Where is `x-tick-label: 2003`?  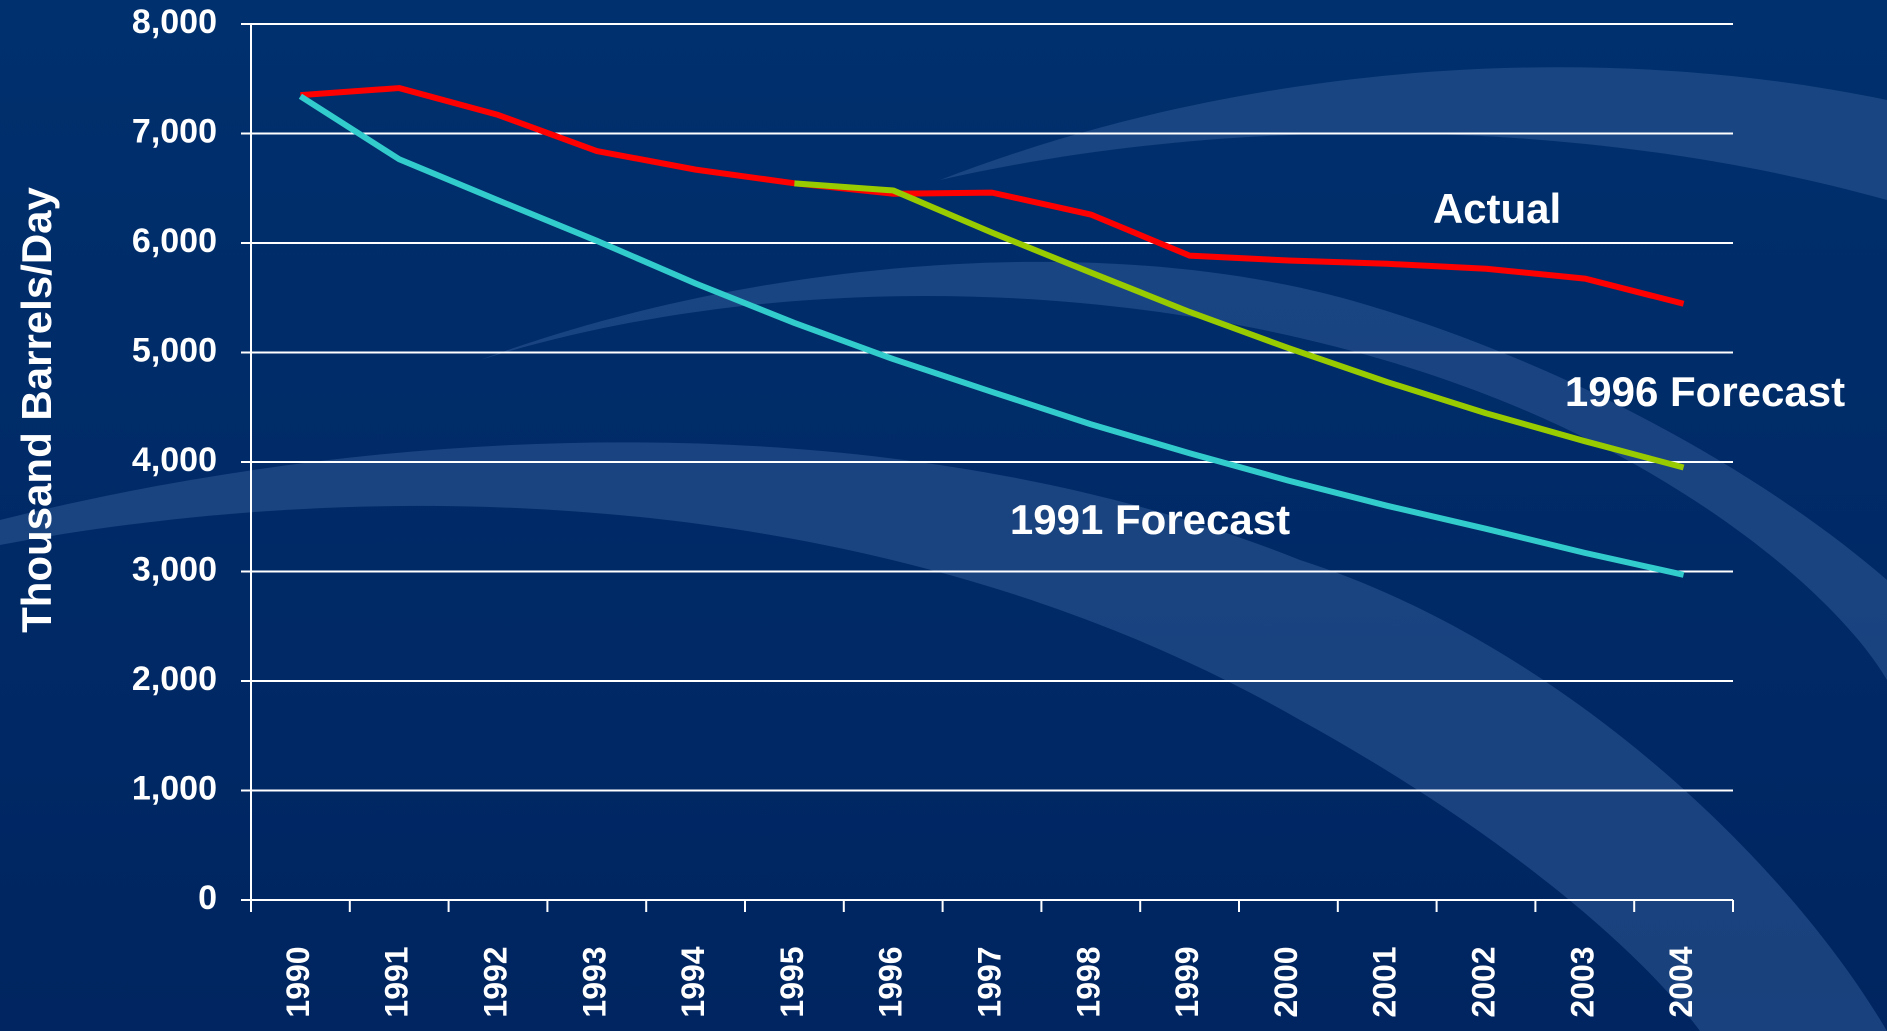 x-tick-label: 2003 is located at coordinates (1582, 981).